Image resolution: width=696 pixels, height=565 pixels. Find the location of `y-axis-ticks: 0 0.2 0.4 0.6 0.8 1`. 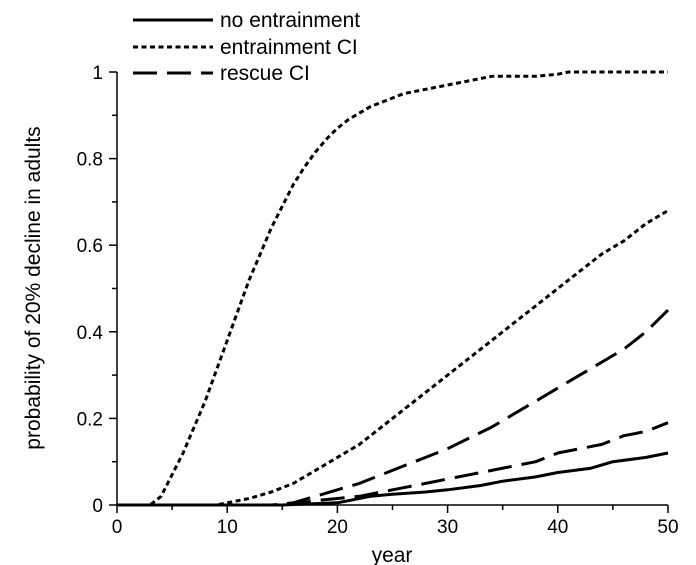

y-axis-ticks: 0 0.2 0.4 0.6 0.8 1 is located at coordinates (97, 290).